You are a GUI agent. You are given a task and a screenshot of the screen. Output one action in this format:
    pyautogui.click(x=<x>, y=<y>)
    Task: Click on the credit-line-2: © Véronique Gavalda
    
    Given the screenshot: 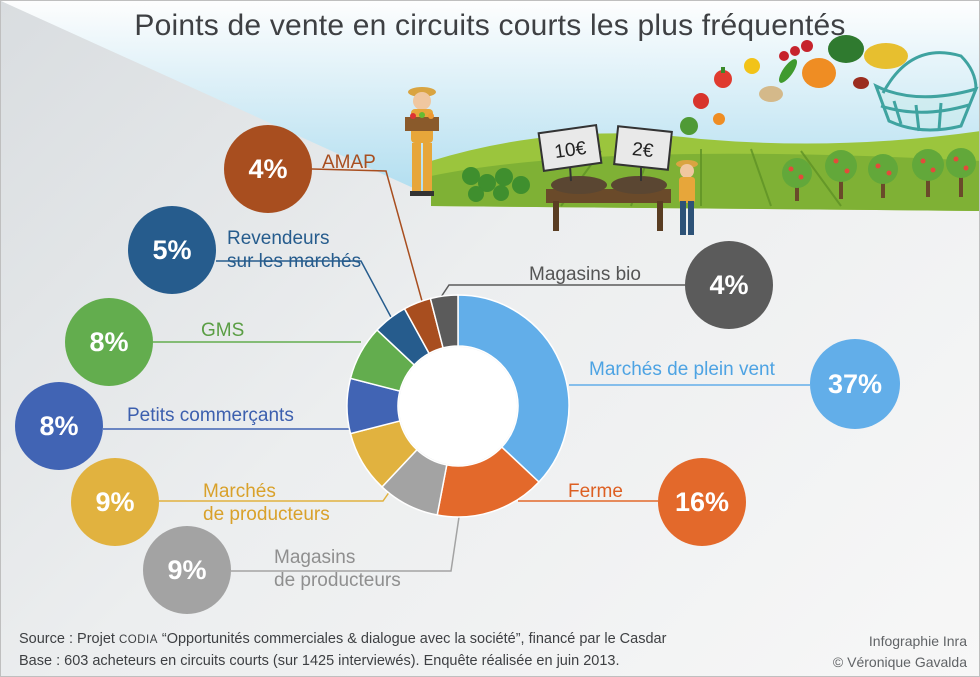 What is the action you would take?
    pyautogui.click(x=899, y=662)
    